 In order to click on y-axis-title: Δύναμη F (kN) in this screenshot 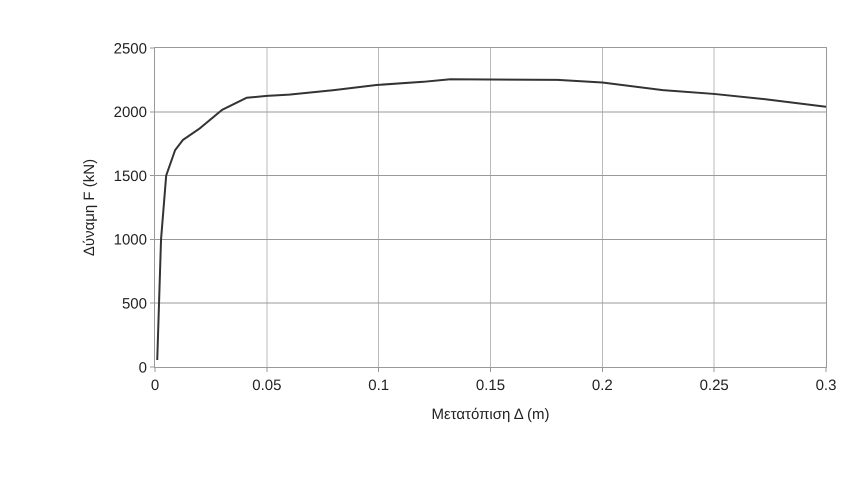, I will do `click(89, 207)`.